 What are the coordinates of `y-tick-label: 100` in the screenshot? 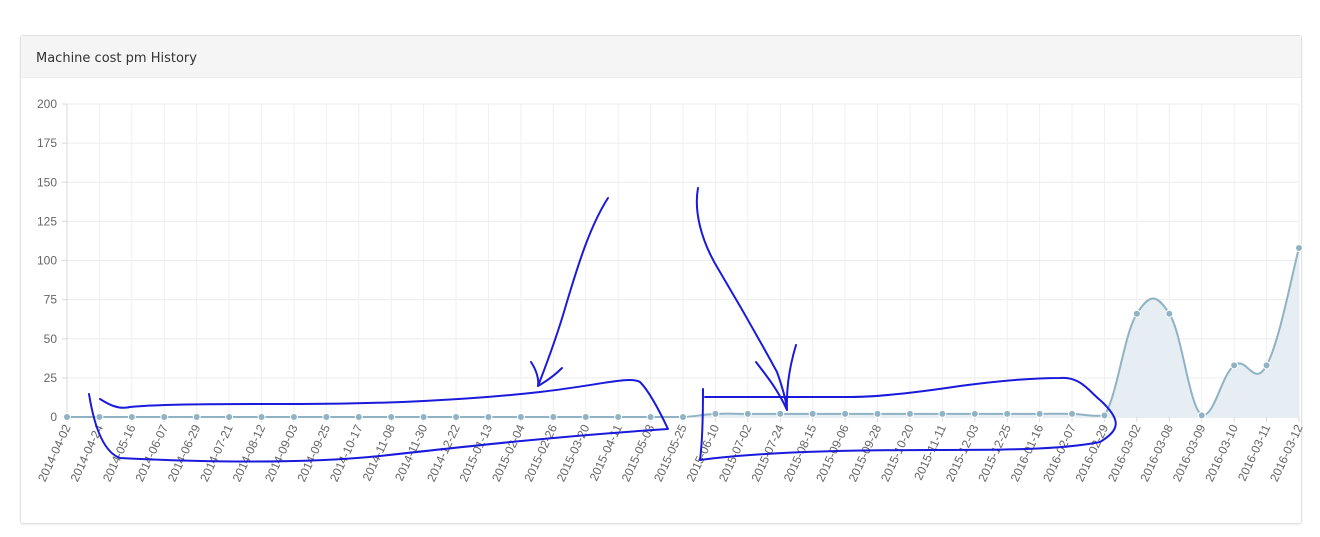 It's located at (47, 261).